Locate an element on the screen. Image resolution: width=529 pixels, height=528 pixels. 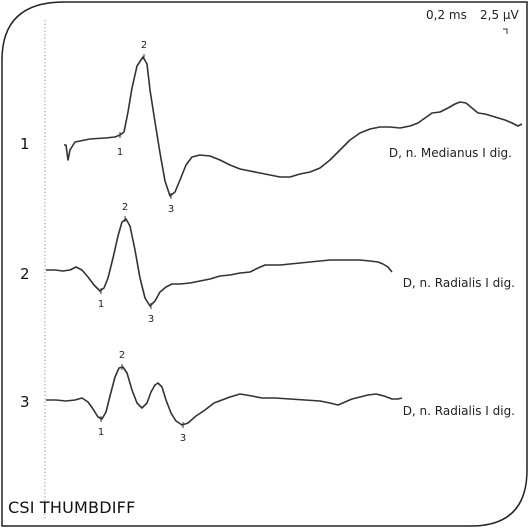
trace-3-marker-2-label: 2 is located at coordinates (122, 355).